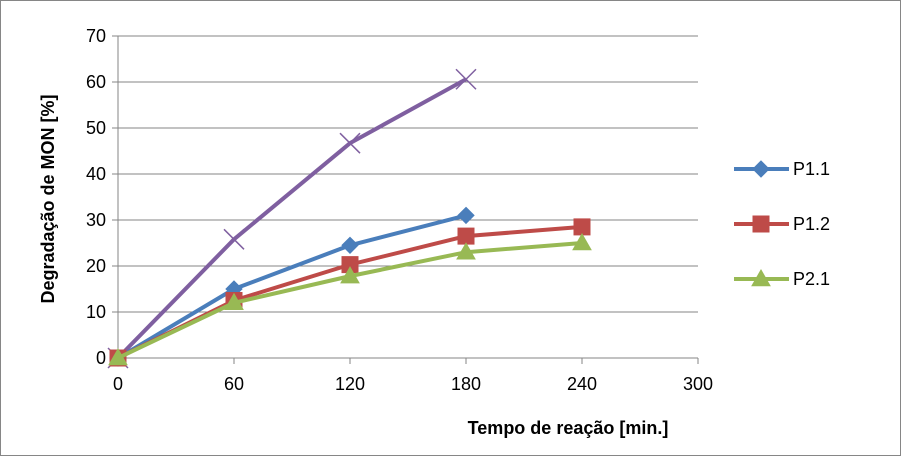  I want to click on legend-item-P1.1: P1.1, so click(782, 169).